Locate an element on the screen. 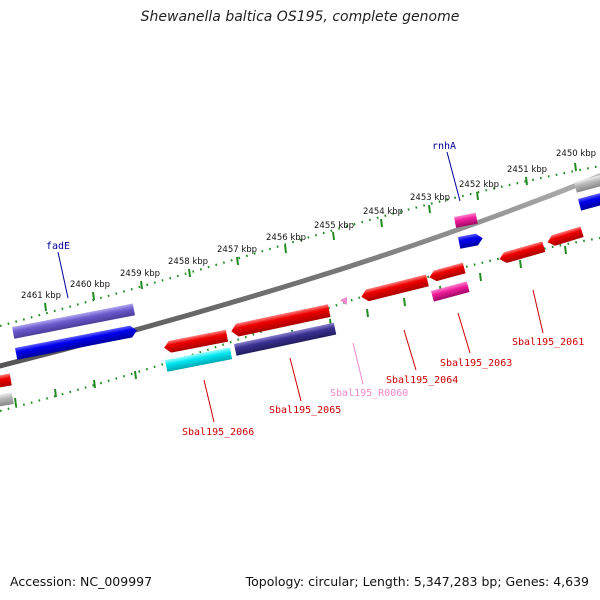 The height and width of the screenshot is (600, 600). cds-left-edge-red is located at coordinates (6, 381).